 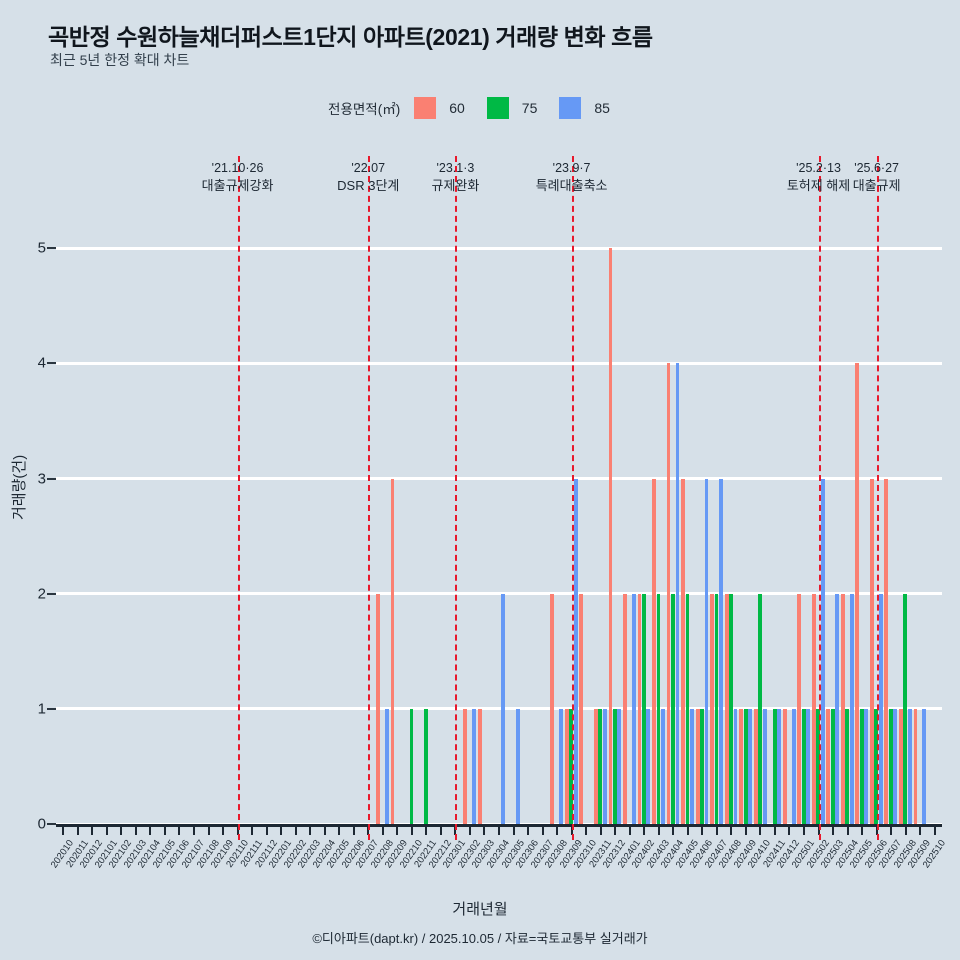 I want to click on legend-item-85: 85, so click(x=584, y=108).